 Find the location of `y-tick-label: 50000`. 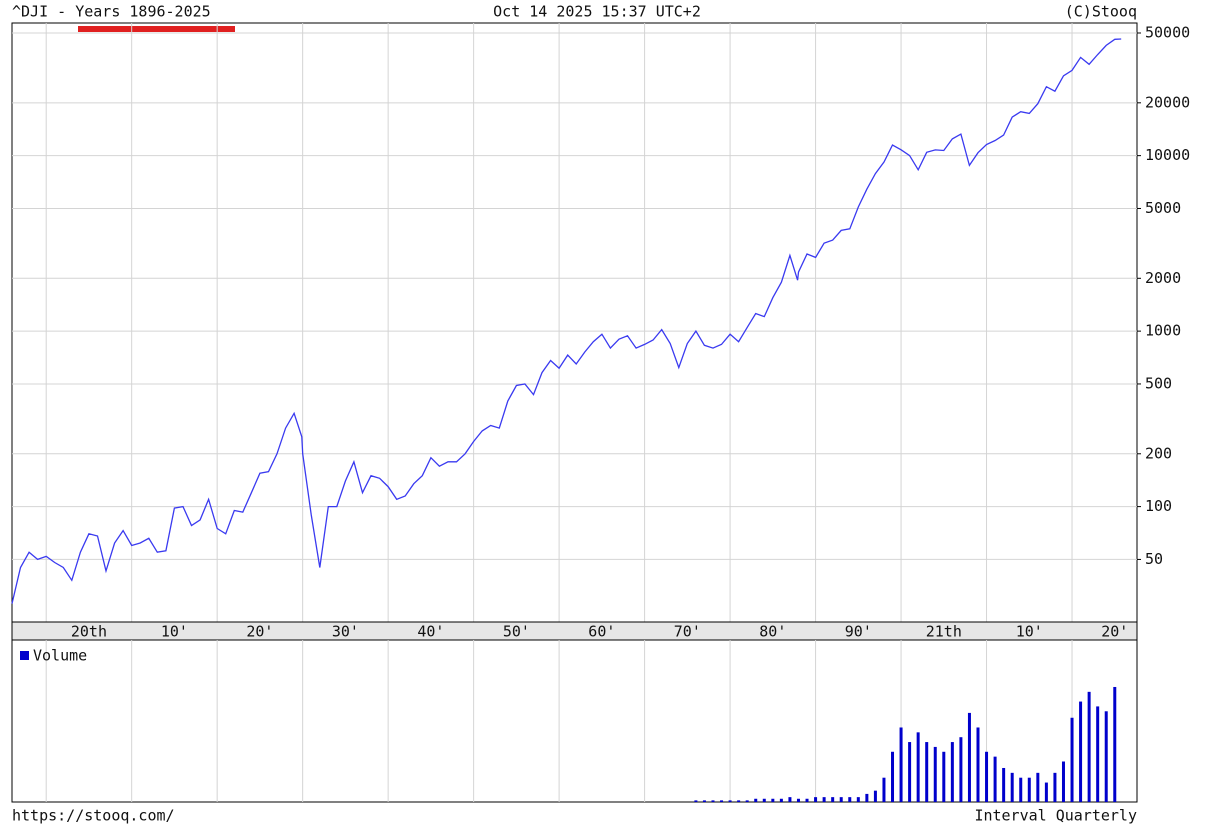

y-tick-label: 50000 is located at coordinates (1167, 32).